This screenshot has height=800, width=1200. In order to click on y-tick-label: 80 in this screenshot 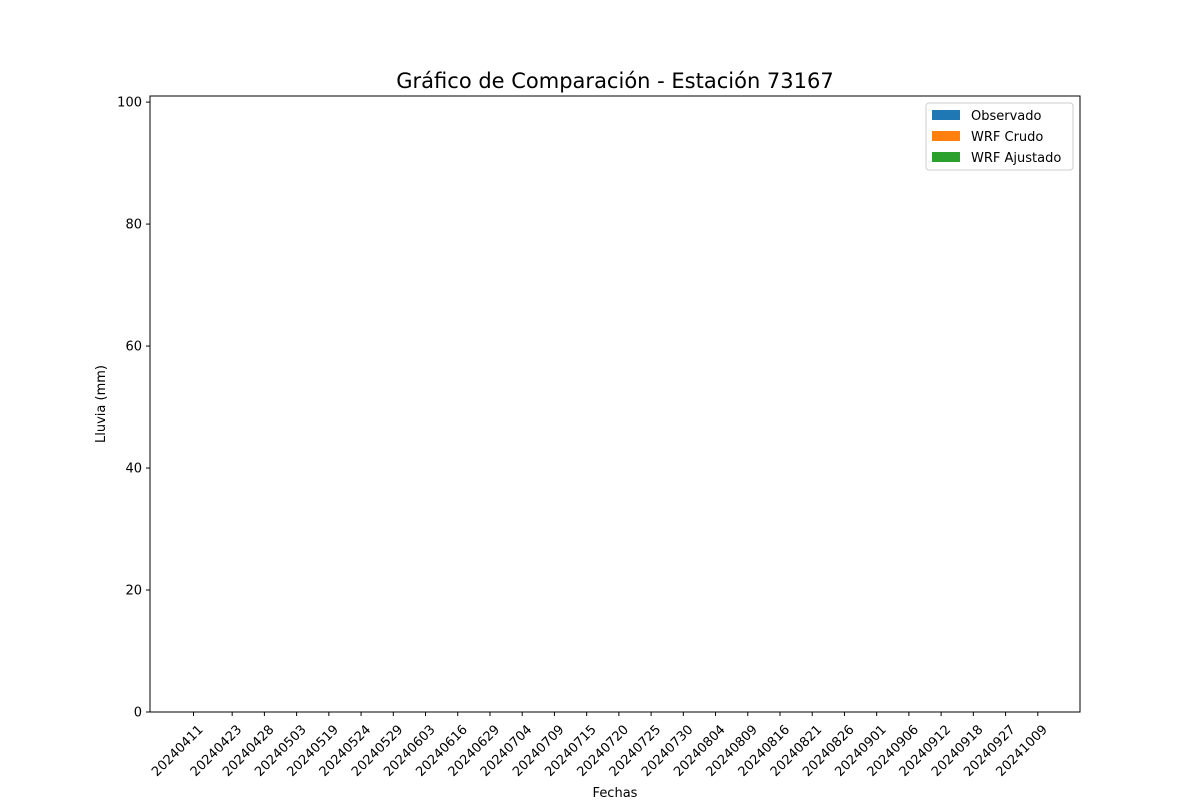, I will do `click(133, 225)`.